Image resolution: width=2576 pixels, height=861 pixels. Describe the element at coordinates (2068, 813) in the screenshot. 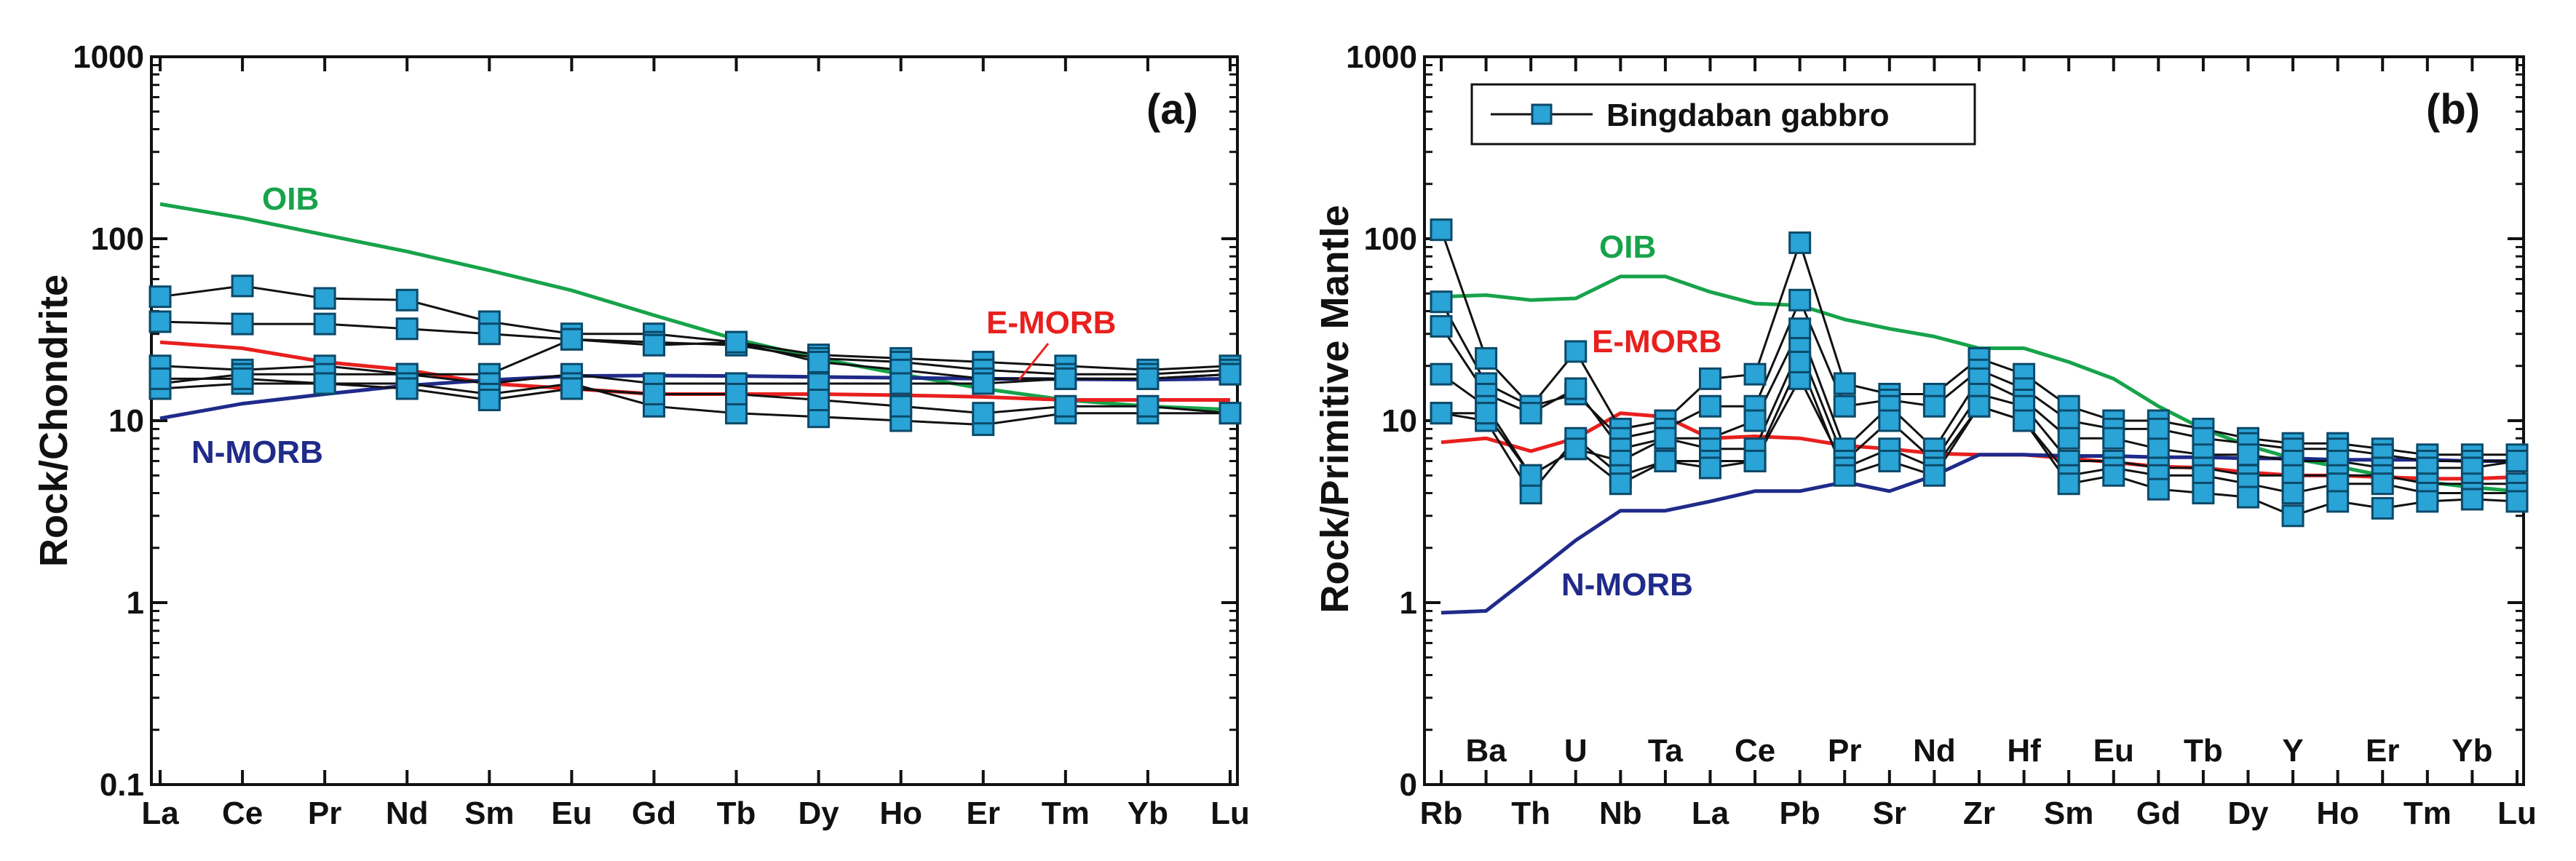

I see `panel-b-xtick-label: Sm` at that location.